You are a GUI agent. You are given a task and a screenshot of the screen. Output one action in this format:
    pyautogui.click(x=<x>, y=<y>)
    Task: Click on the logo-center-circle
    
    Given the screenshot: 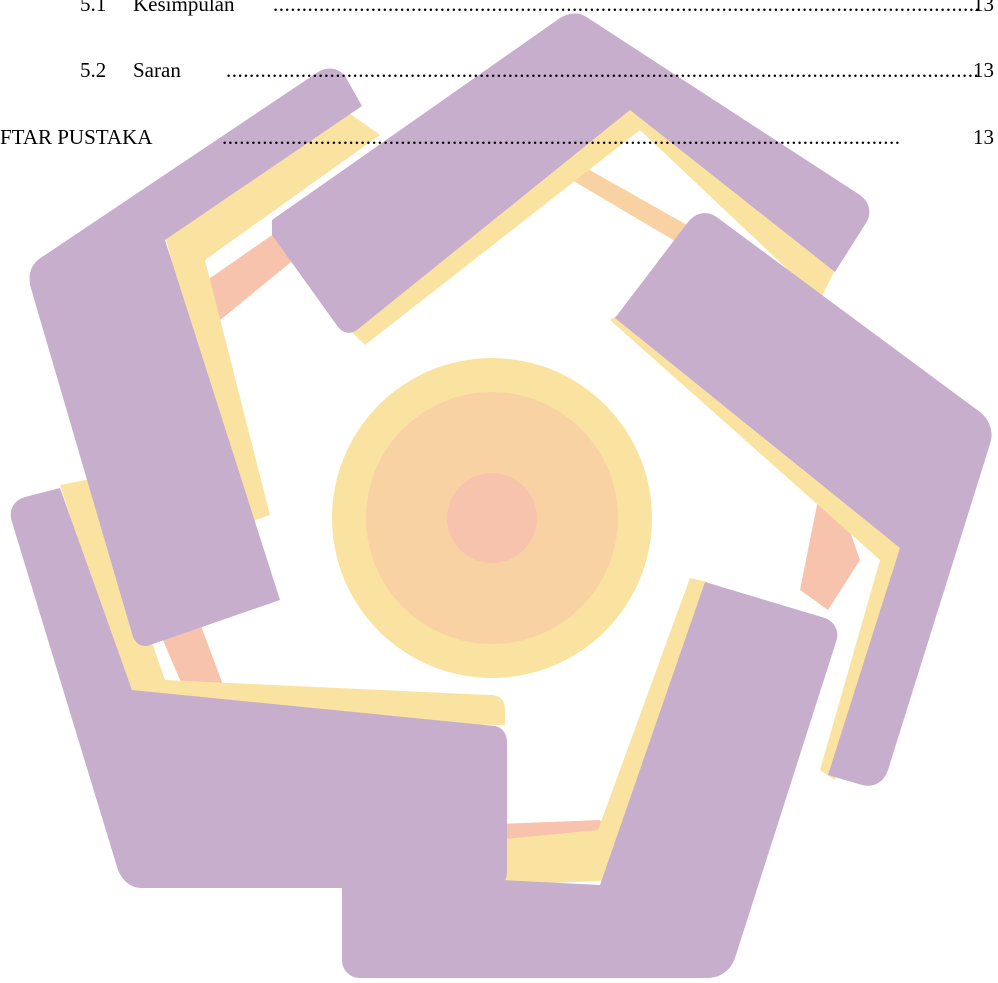 What is the action you would take?
    pyautogui.click(x=492, y=518)
    